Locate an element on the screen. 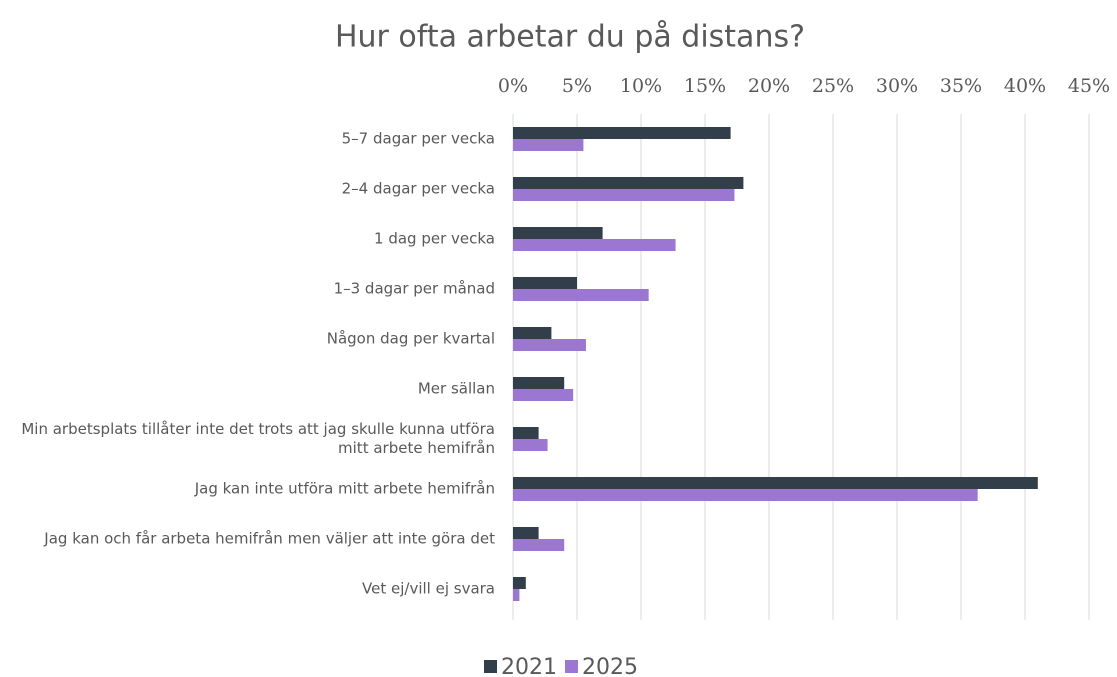  x-tick-label: 20% is located at coordinates (769, 86).